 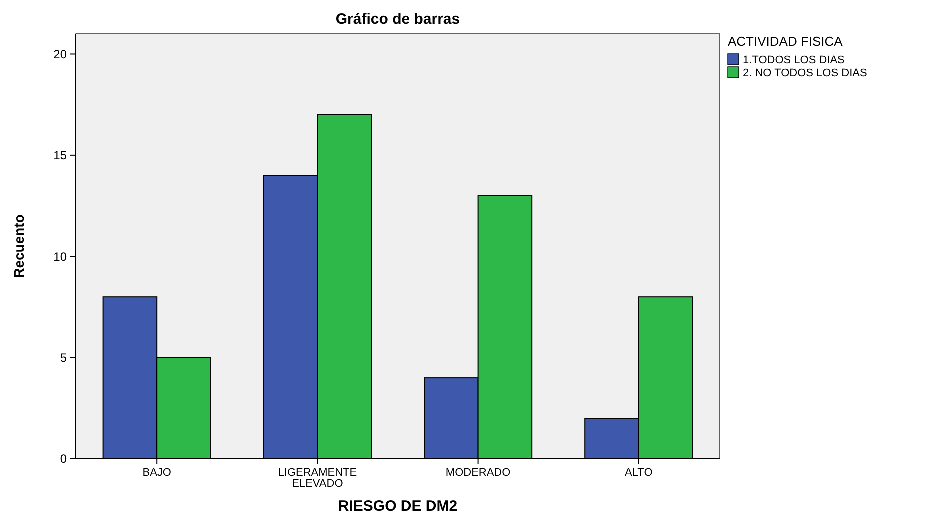 What do you see at coordinates (805, 74) in the screenshot?
I see `legend-label: 2. NO TODOS LOS DIAS` at bounding box center [805, 74].